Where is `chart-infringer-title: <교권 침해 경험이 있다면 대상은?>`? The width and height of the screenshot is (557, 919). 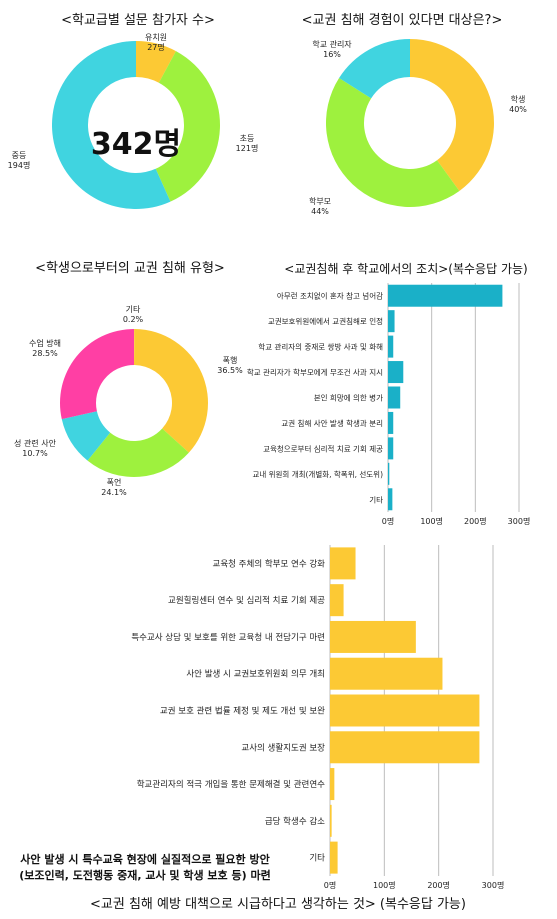
chart-infringer-title: <교권 침해 경험이 있다면 대상은?> is located at coordinates (402, 20).